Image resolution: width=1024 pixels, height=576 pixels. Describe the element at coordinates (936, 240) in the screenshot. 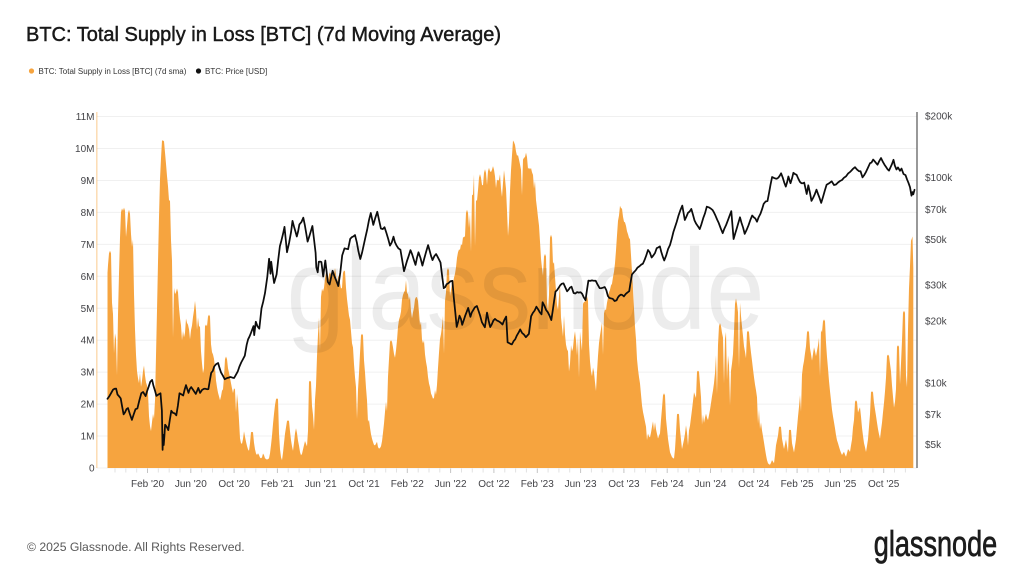

I see `svg-text: $50k` at that location.